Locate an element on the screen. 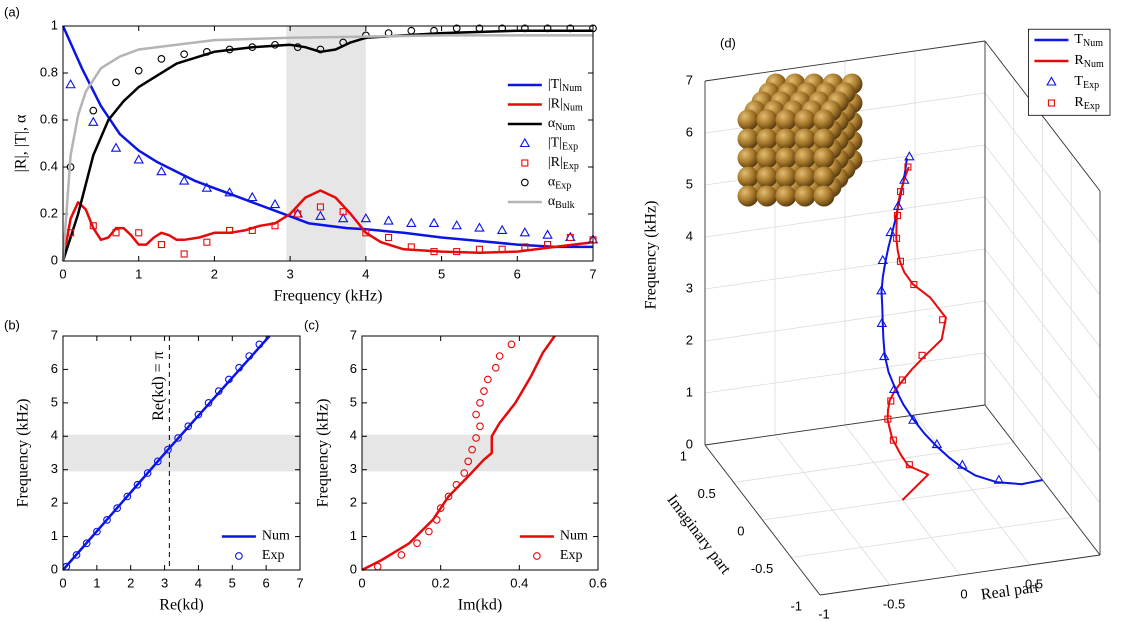 The width and height of the screenshot is (1124, 622). x-tick-label: 5 is located at coordinates (232, 582).